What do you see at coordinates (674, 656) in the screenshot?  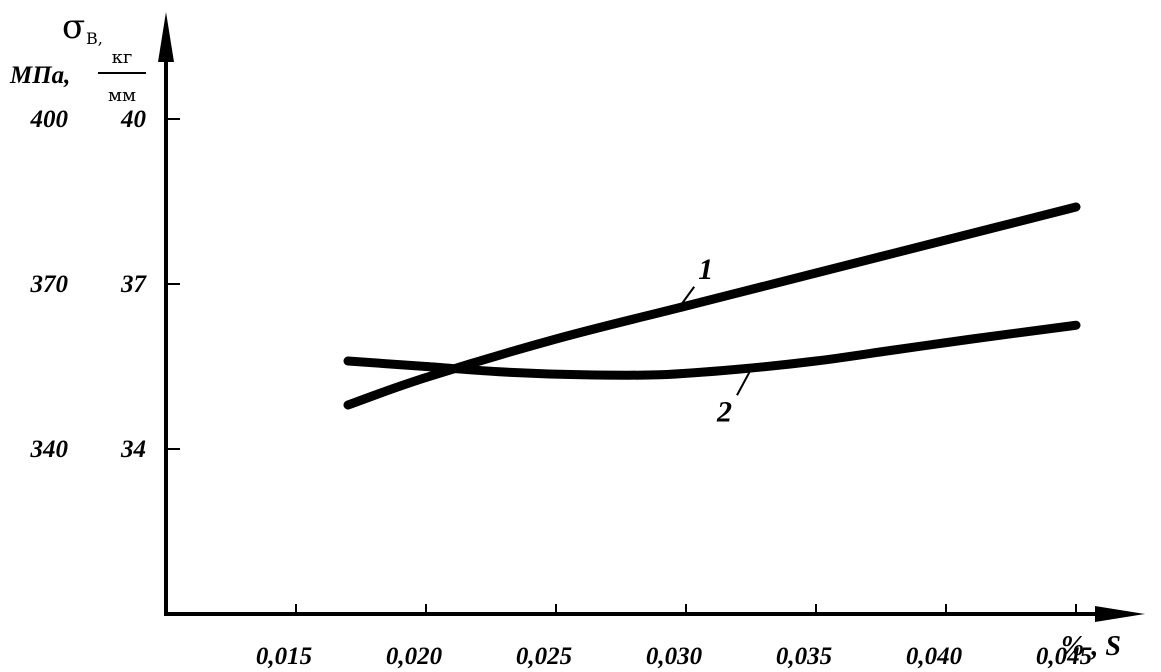 I see `x-tick-label: 0,030` at bounding box center [674, 656].